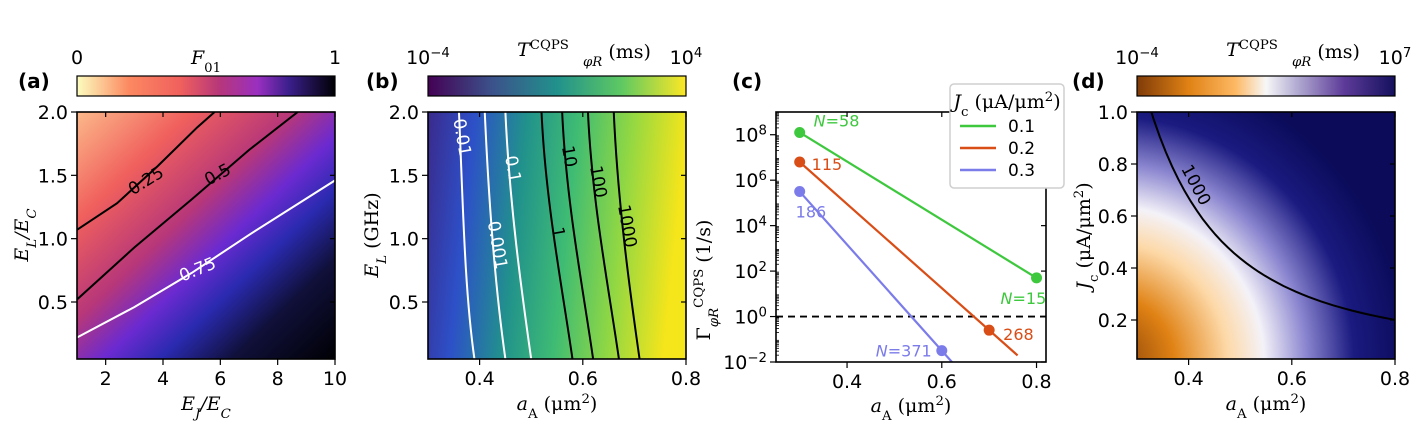 The width and height of the screenshot is (1420, 434). Describe the element at coordinates (375, 235) in the screenshot. I see `y-axis-label: EL (GHz)` at that location.